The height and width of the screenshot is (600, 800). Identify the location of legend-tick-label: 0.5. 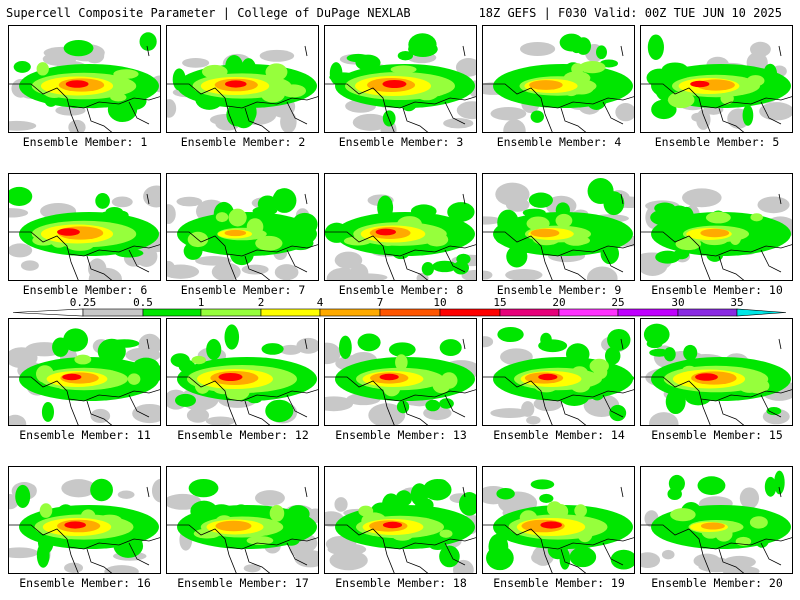
(143, 302).